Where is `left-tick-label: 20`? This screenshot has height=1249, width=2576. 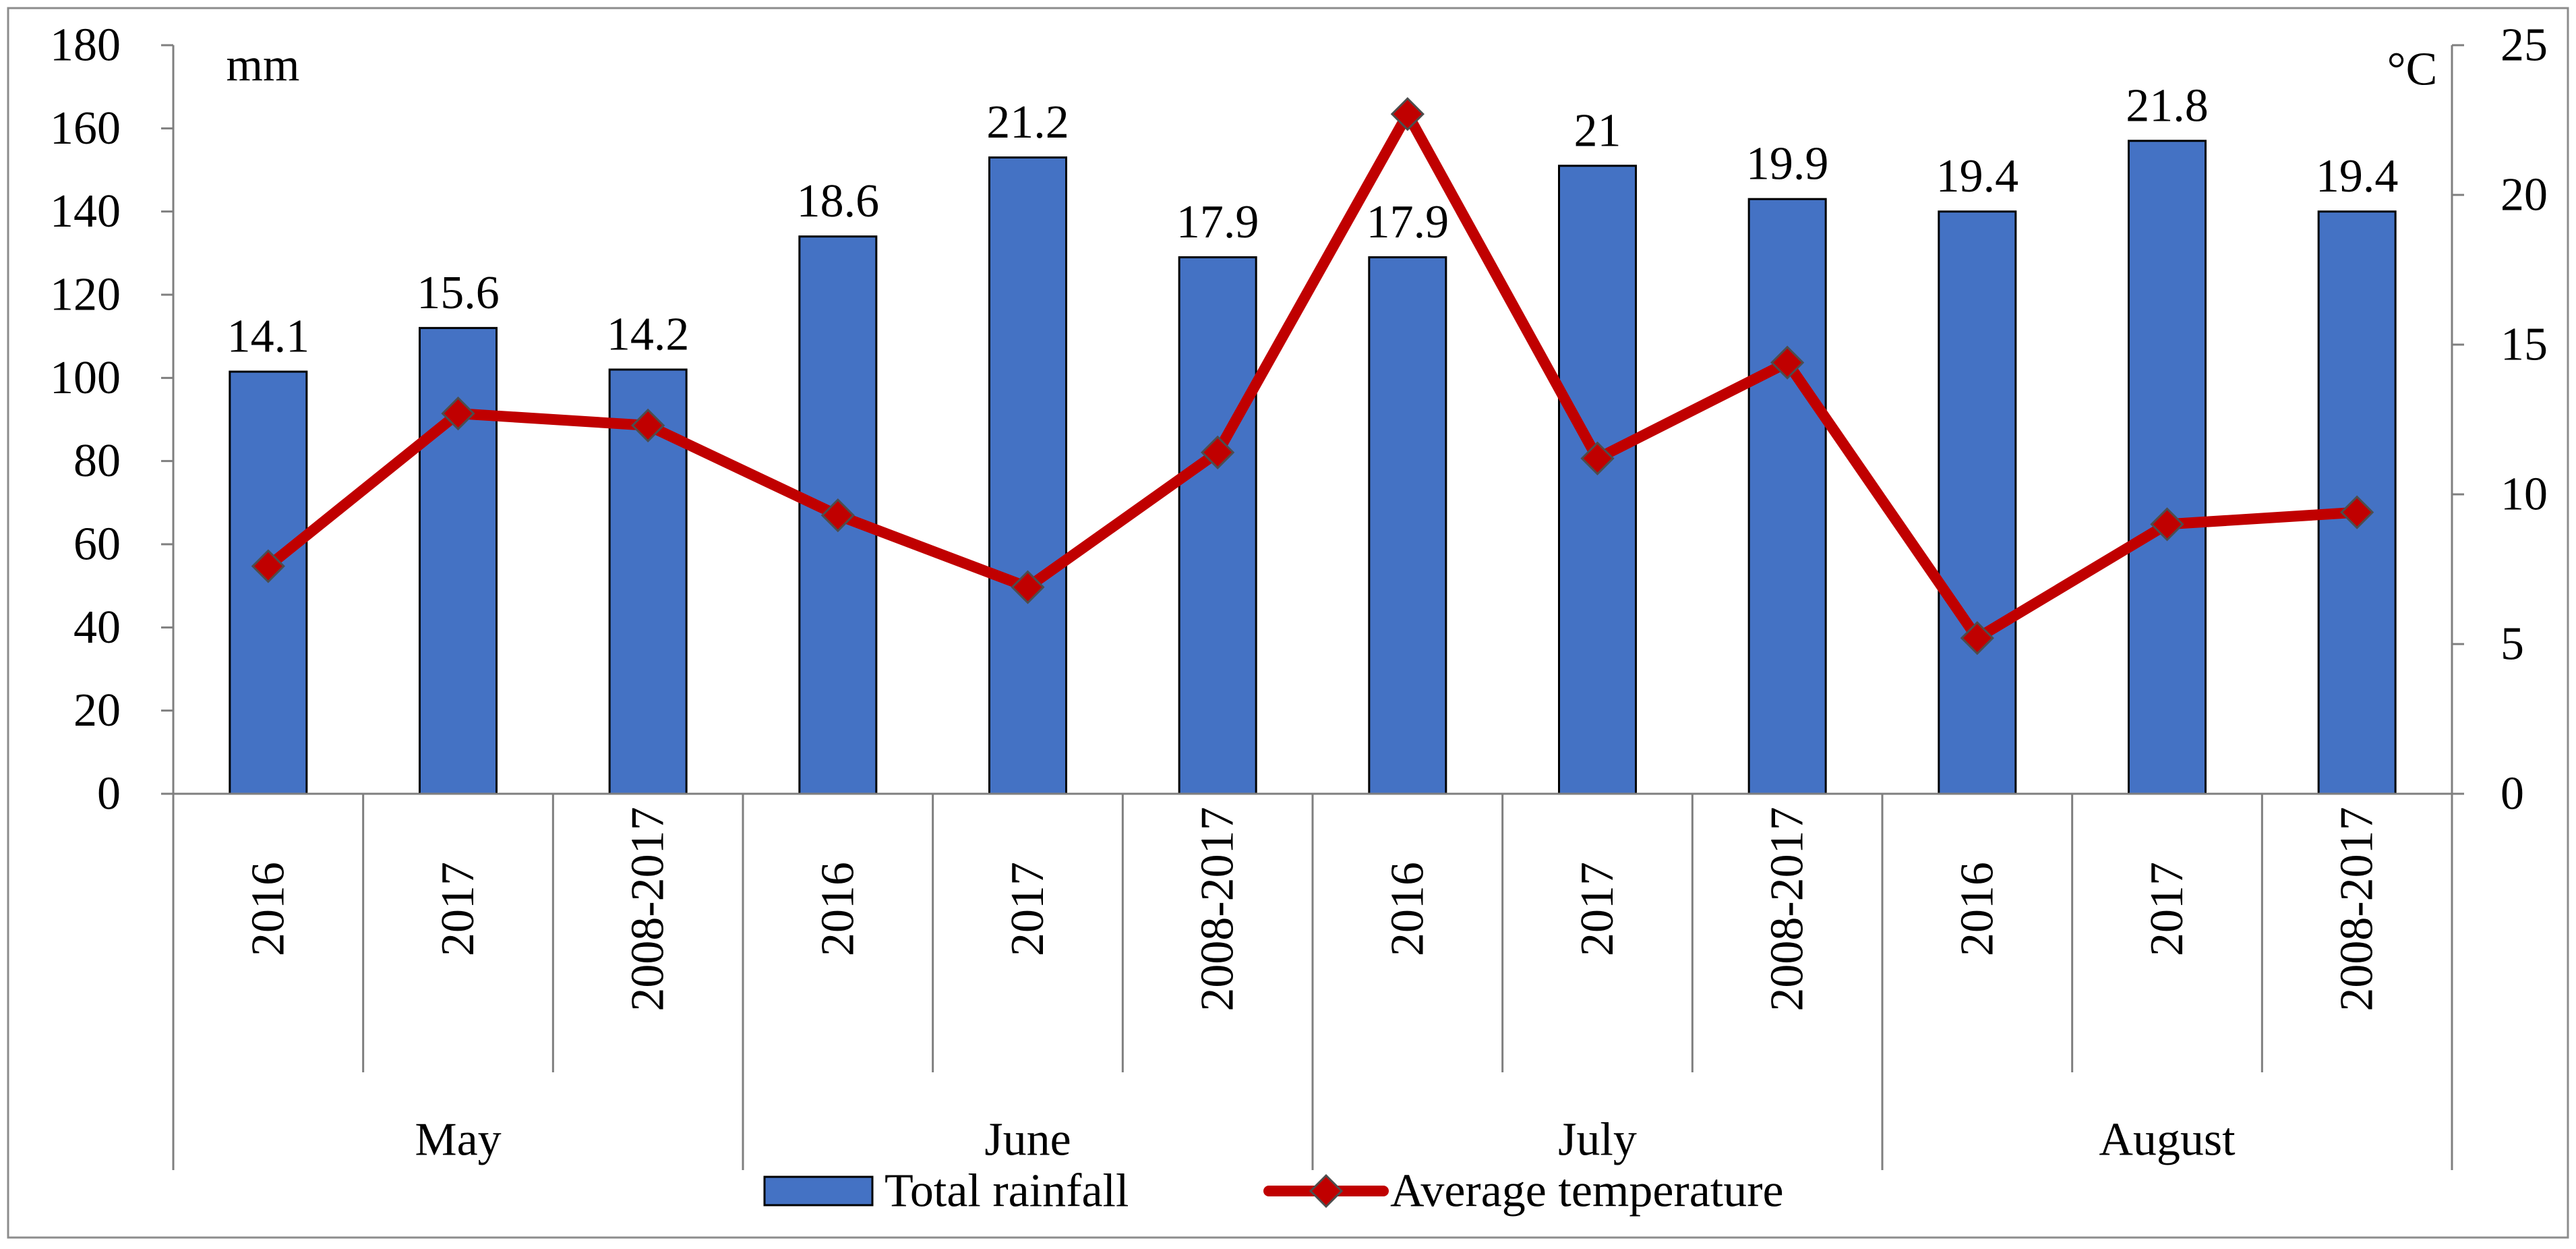
left-tick-label: 20 is located at coordinates (97, 710).